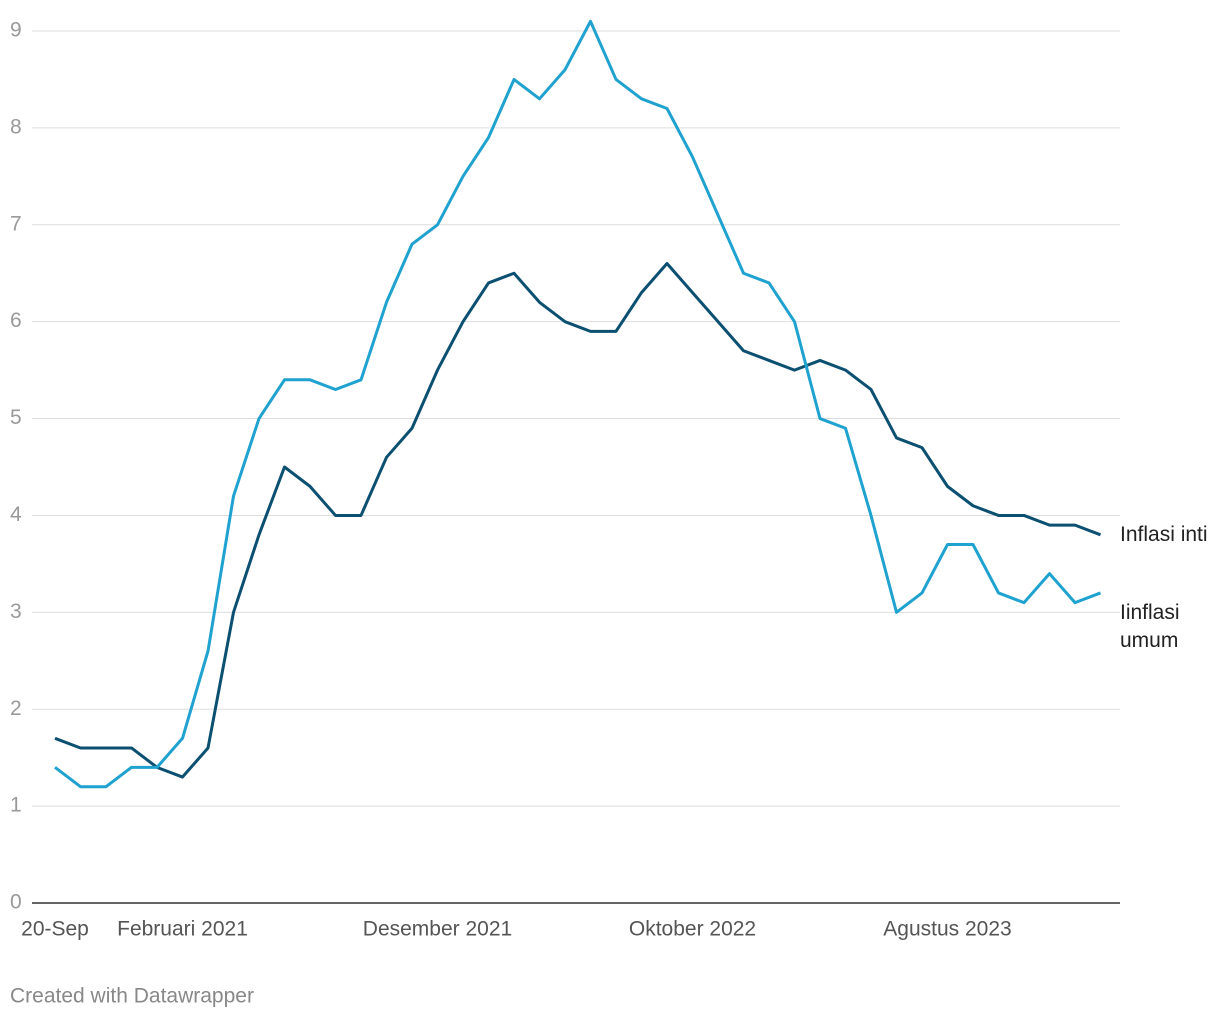 Image resolution: width=1220 pixels, height=1020 pixels. Describe the element at coordinates (16, 708) in the screenshot. I see `y-tick-label: 2` at that location.